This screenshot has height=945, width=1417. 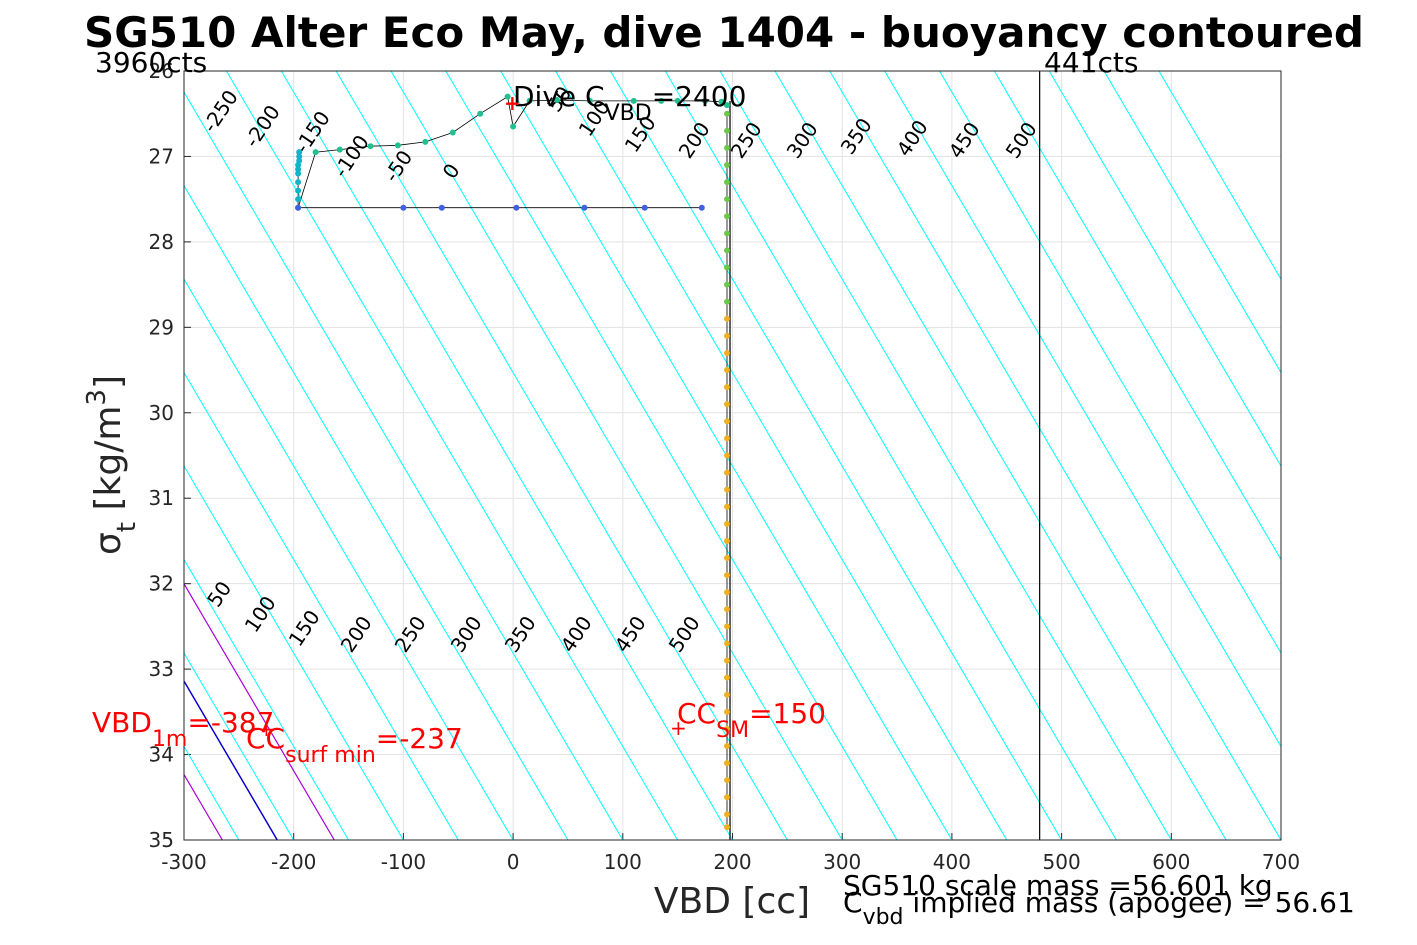 What do you see at coordinates (266, 729) in the screenshot?
I see `cc-surf-marker: +` at bounding box center [266, 729].